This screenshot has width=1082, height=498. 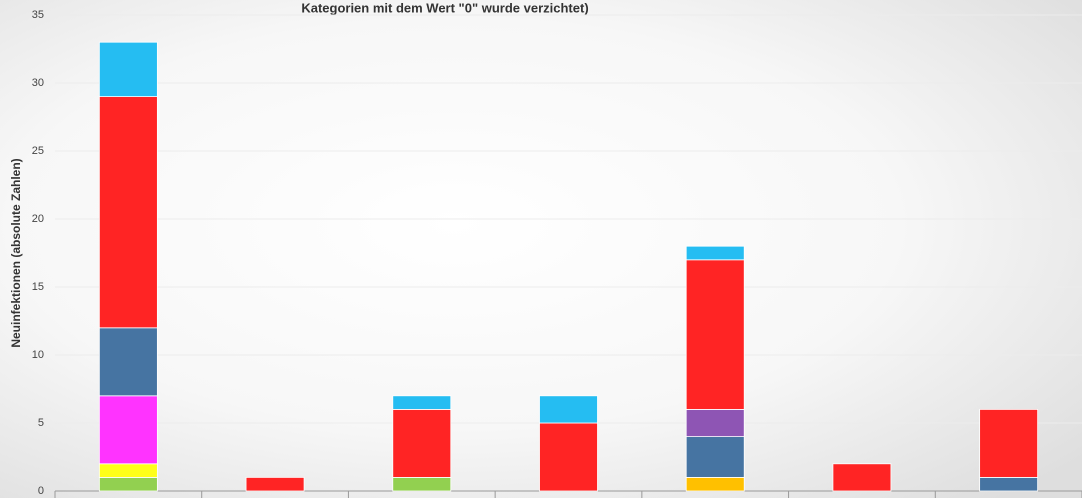 I want to click on y-tick-label: 10, so click(x=38, y=355).